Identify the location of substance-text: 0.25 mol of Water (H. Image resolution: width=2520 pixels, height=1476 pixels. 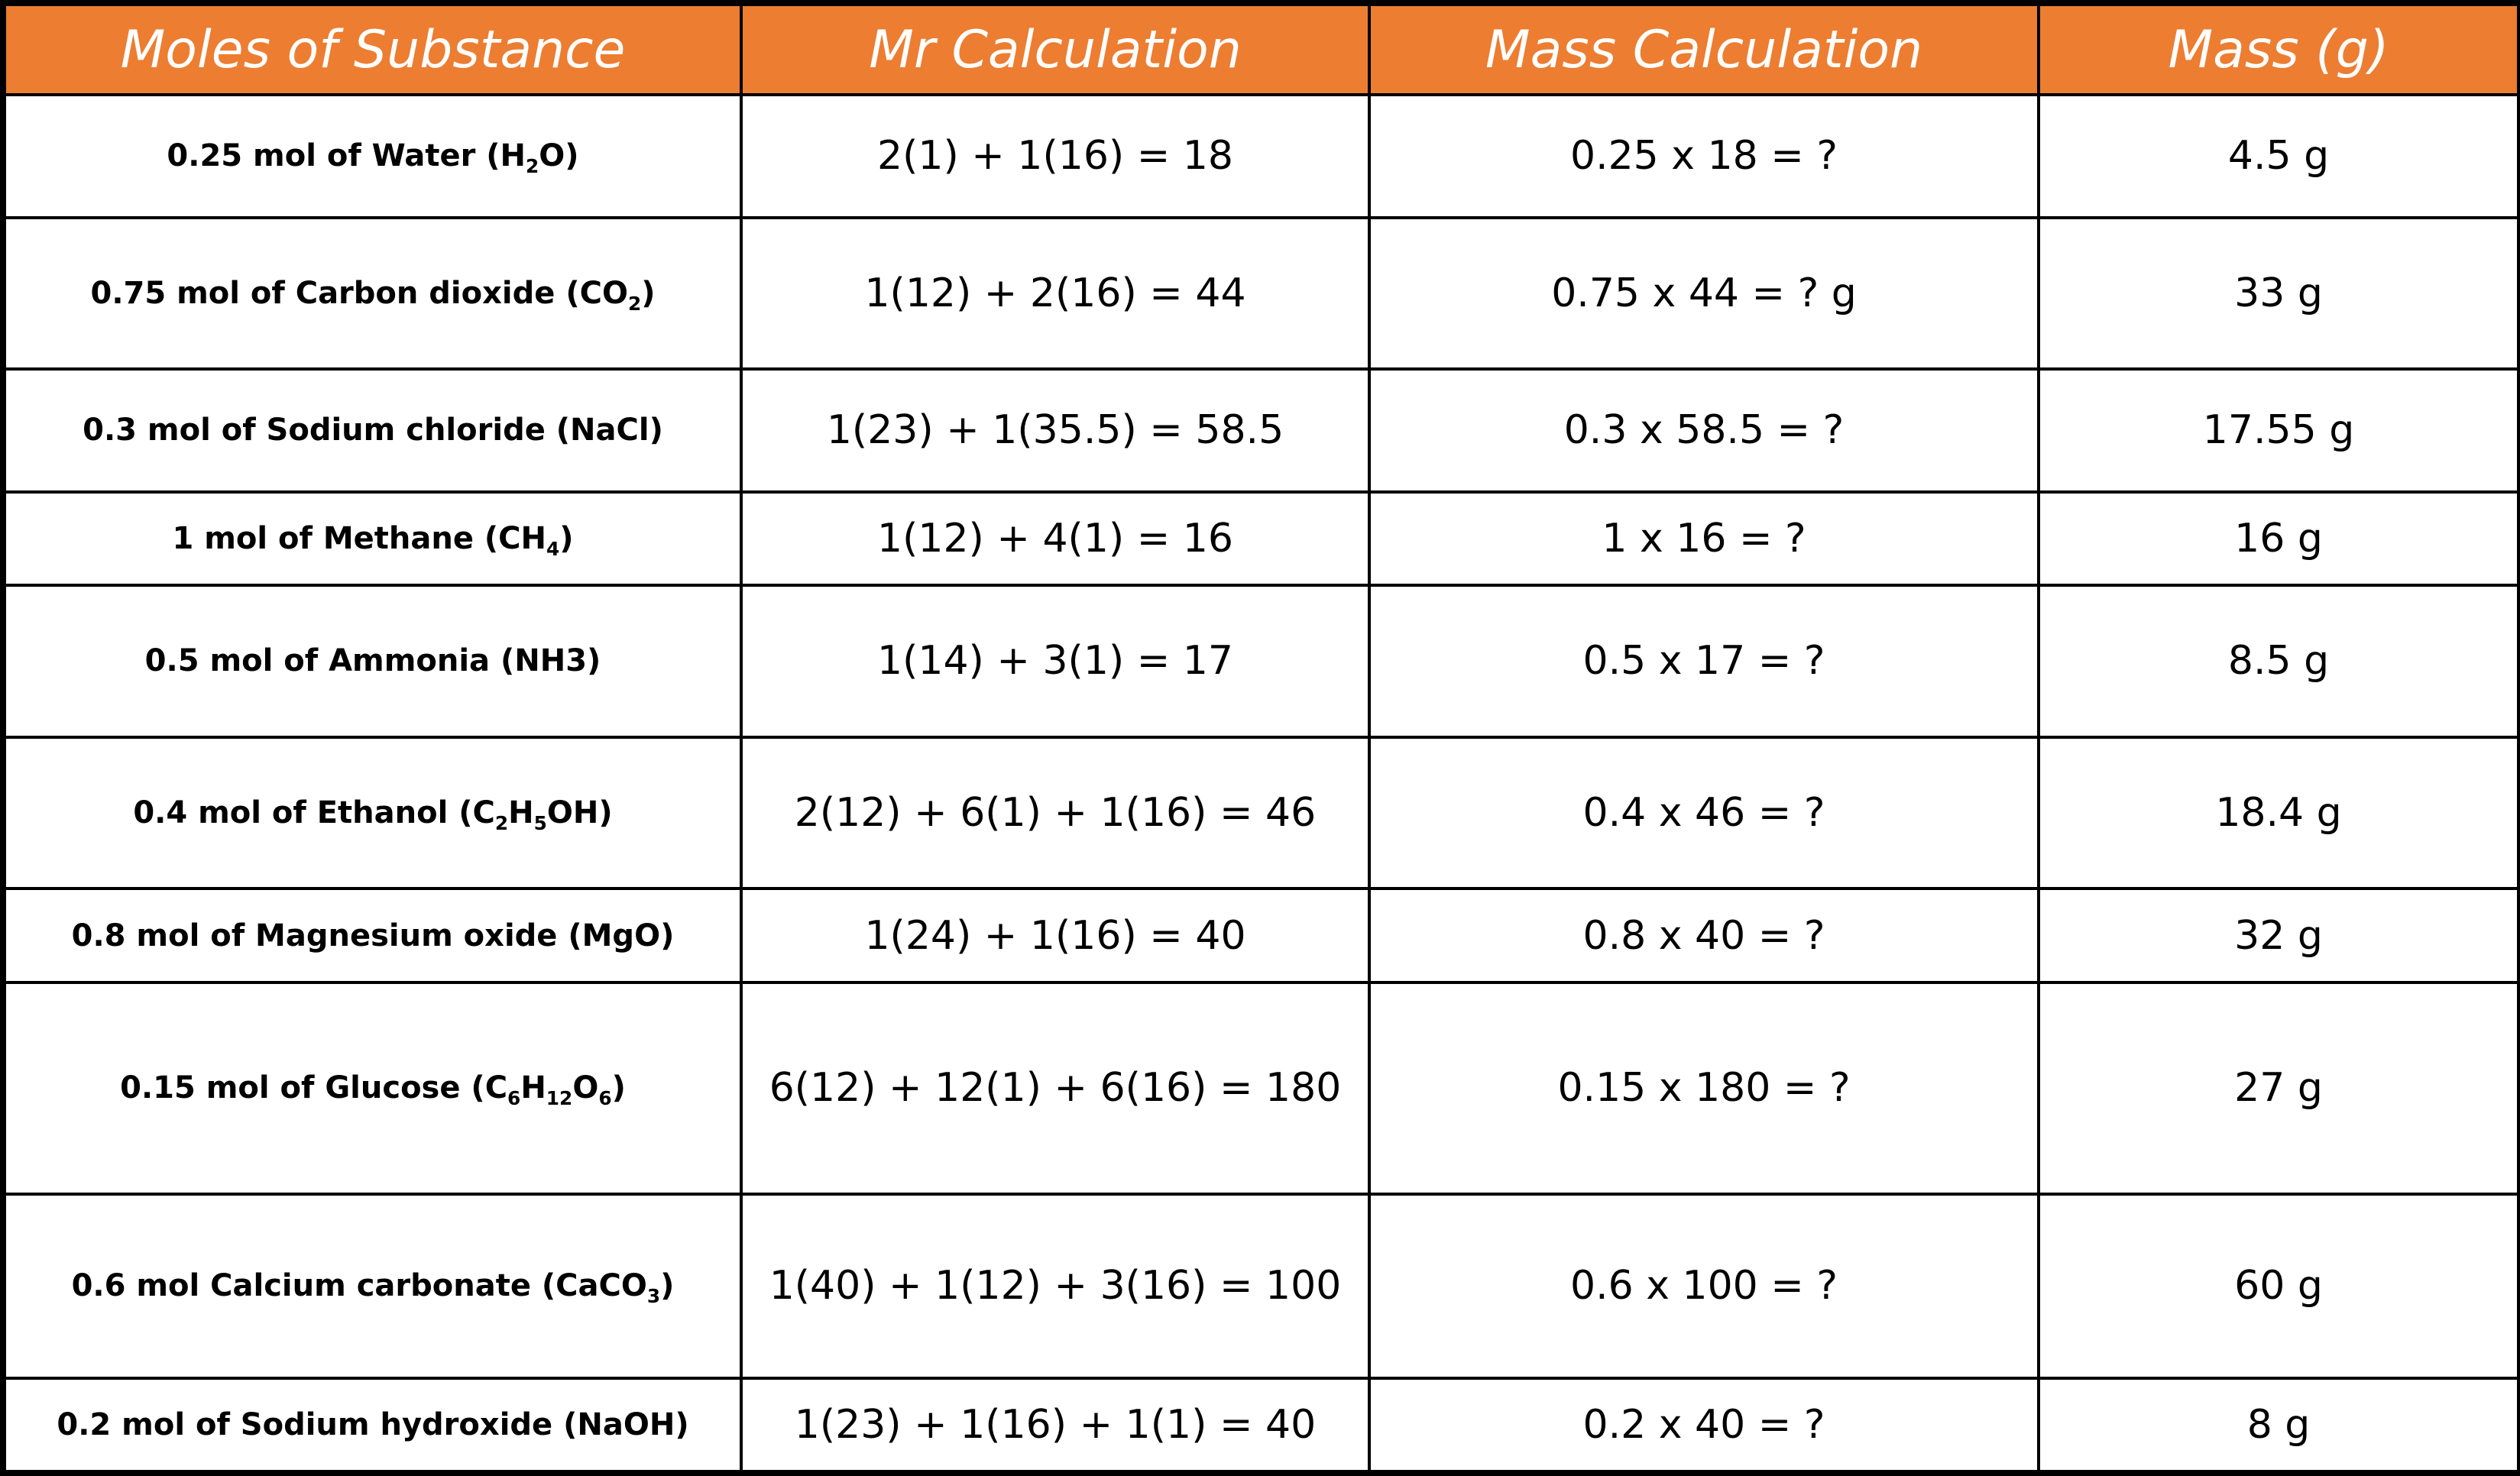
(346, 156).